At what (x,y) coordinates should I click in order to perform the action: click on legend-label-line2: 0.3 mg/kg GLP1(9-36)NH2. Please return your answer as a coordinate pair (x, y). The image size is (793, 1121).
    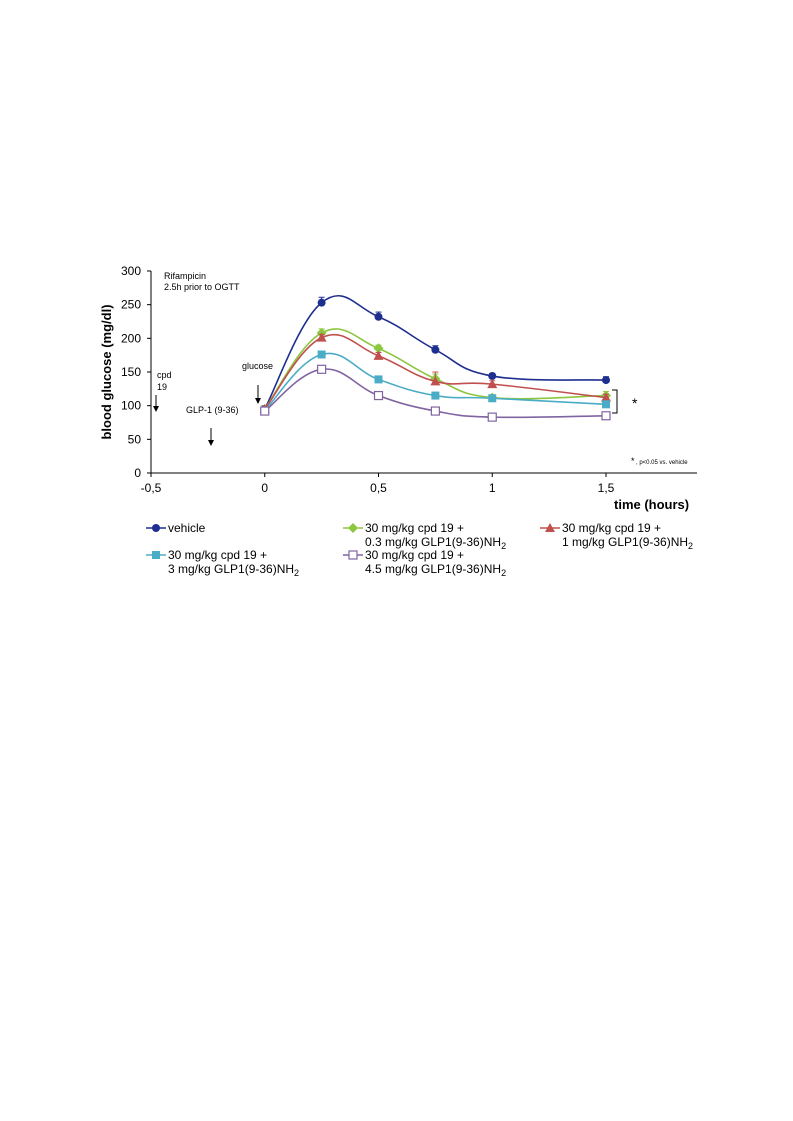
    Looking at the image, I should click on (435, 543).